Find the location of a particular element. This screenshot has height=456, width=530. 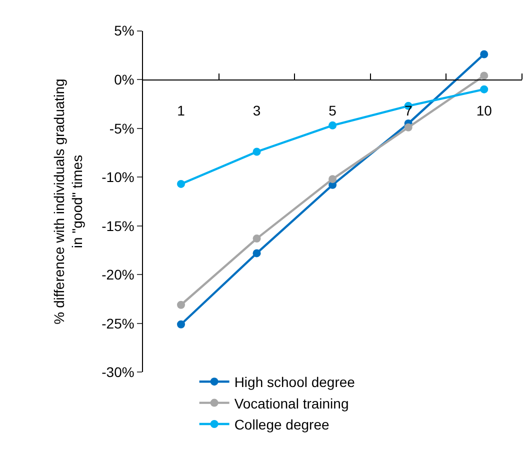

y-tick-label: -5% is located at coordinates (121, 128).